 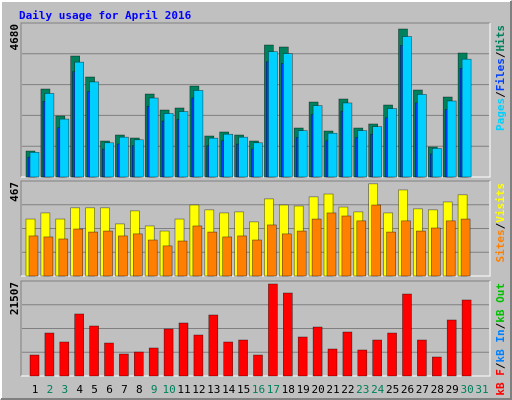 I want to click on x-tick-label: 12, so click(x=198, y=389).